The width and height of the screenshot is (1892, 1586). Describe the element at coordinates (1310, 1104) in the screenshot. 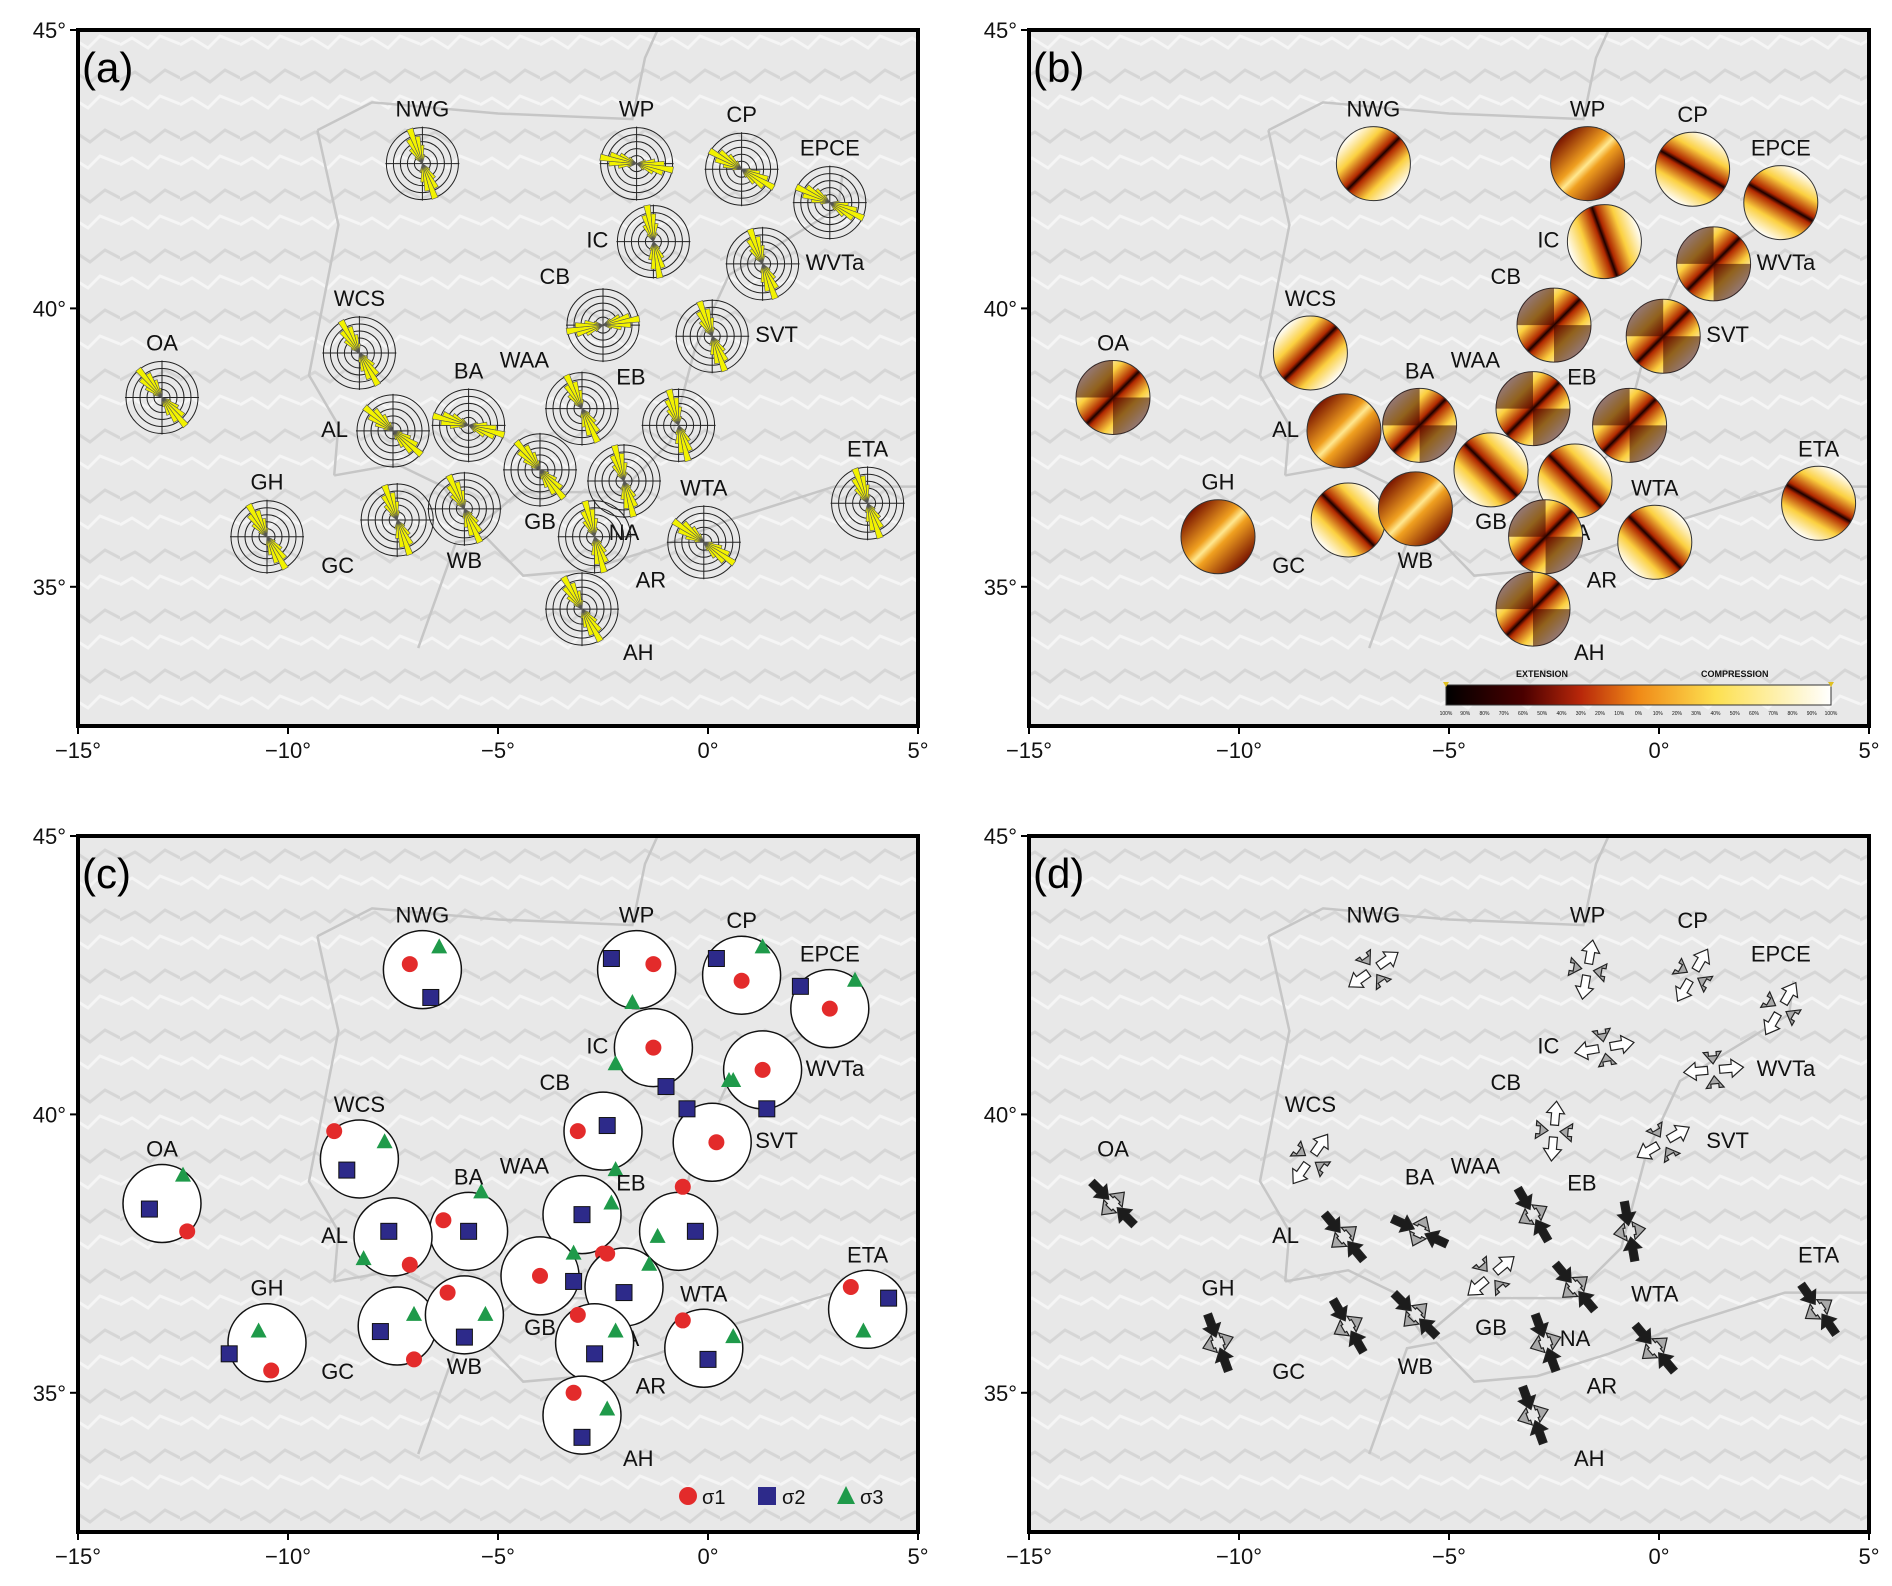

I see `site-label: WCS` at that location.